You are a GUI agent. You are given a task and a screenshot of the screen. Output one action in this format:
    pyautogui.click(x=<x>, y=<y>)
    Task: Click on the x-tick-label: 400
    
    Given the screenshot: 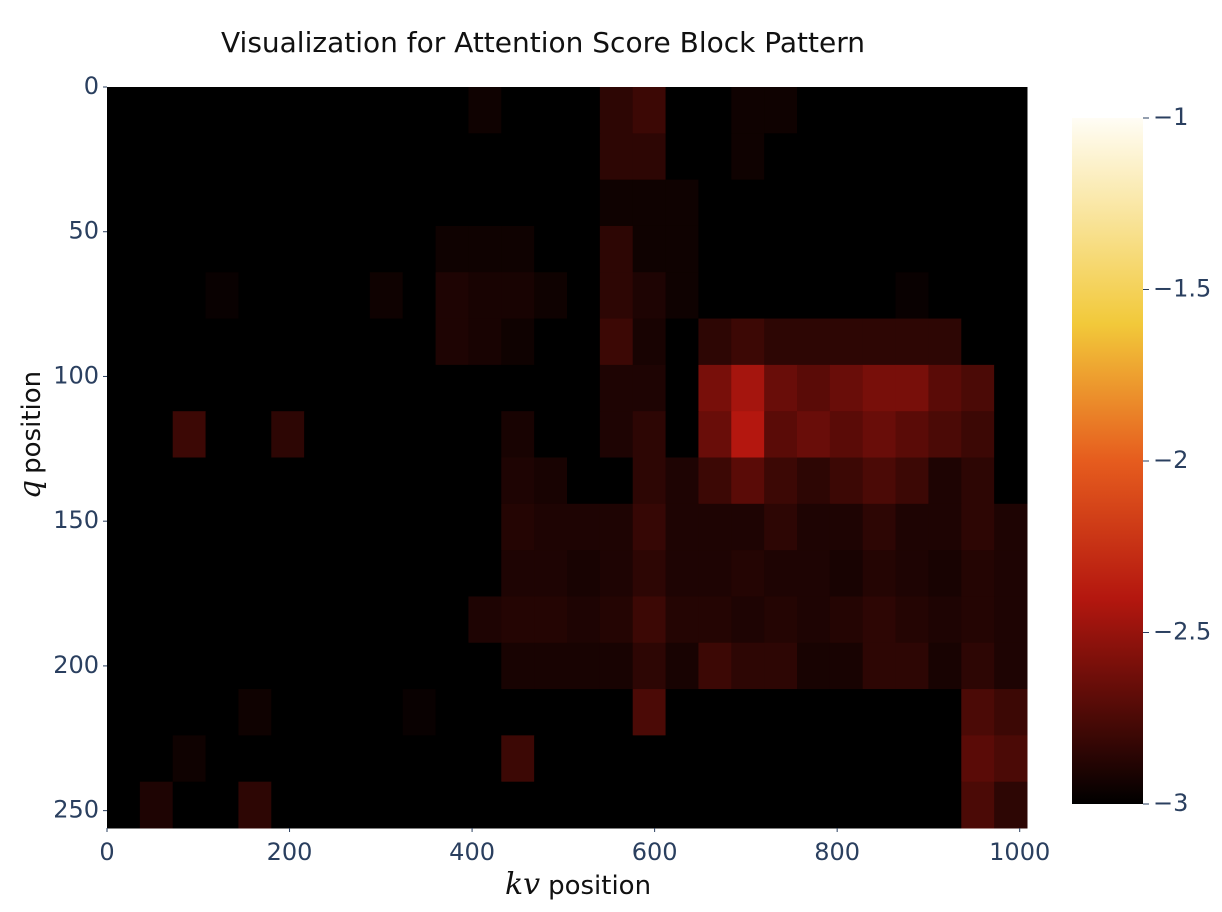 What is the action you would take?
    pyautogui.click(x=472, y=852)
    